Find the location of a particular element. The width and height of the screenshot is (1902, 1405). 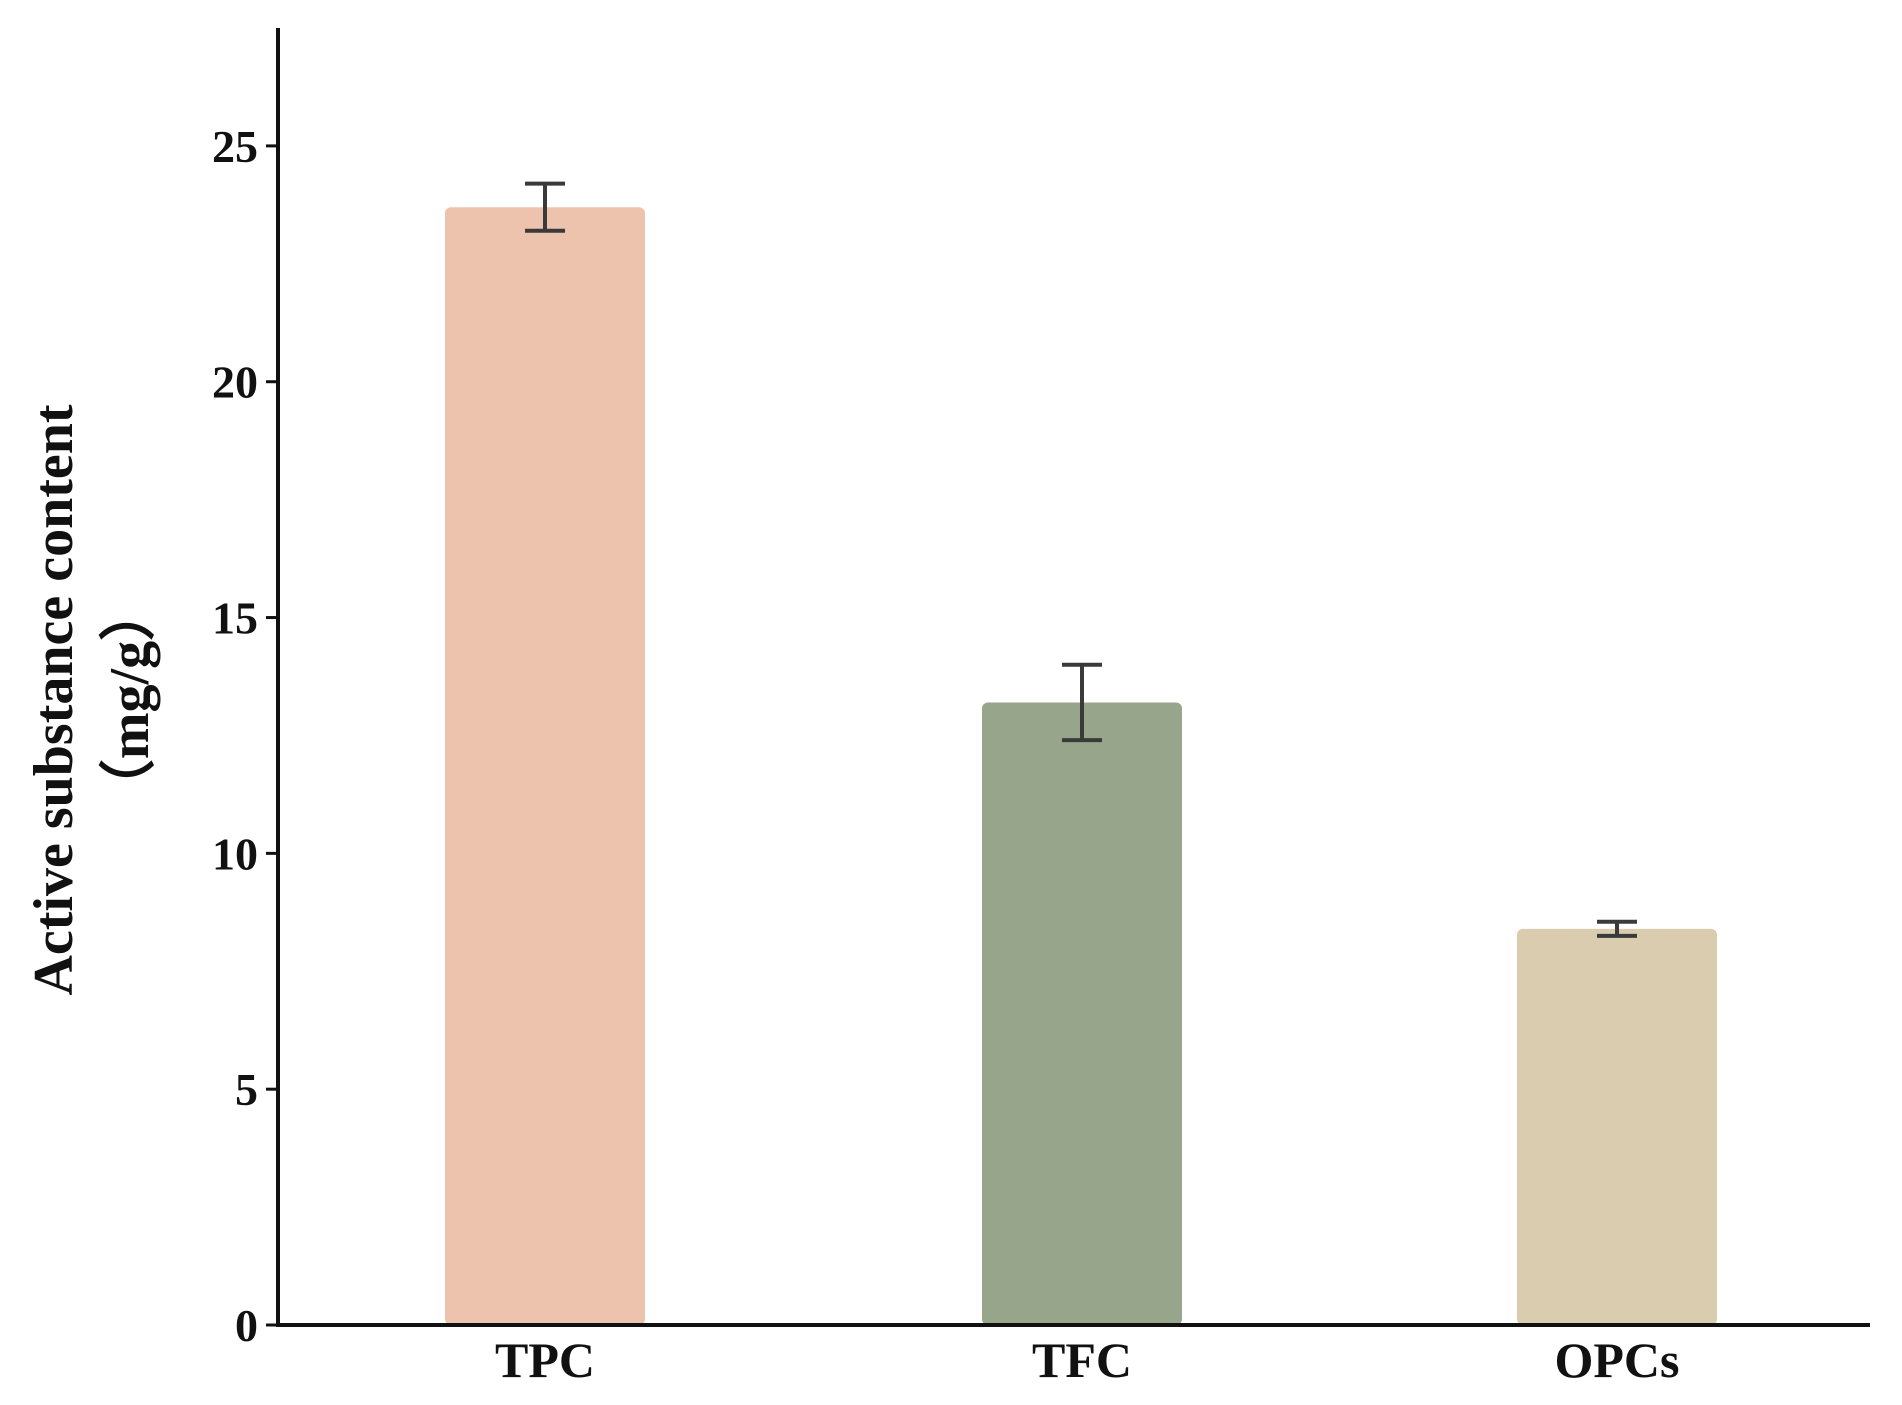

y-tick-label-25: 25 is located at coordinates (235, 146).